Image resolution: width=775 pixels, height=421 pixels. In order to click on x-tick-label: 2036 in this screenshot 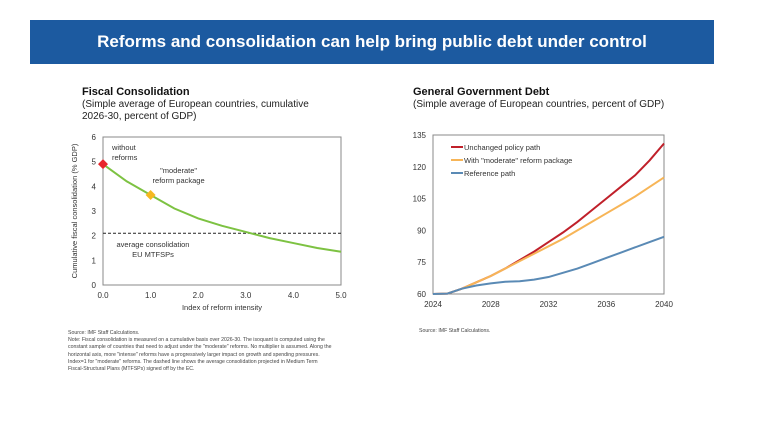, I will do `click(606, 304)`.